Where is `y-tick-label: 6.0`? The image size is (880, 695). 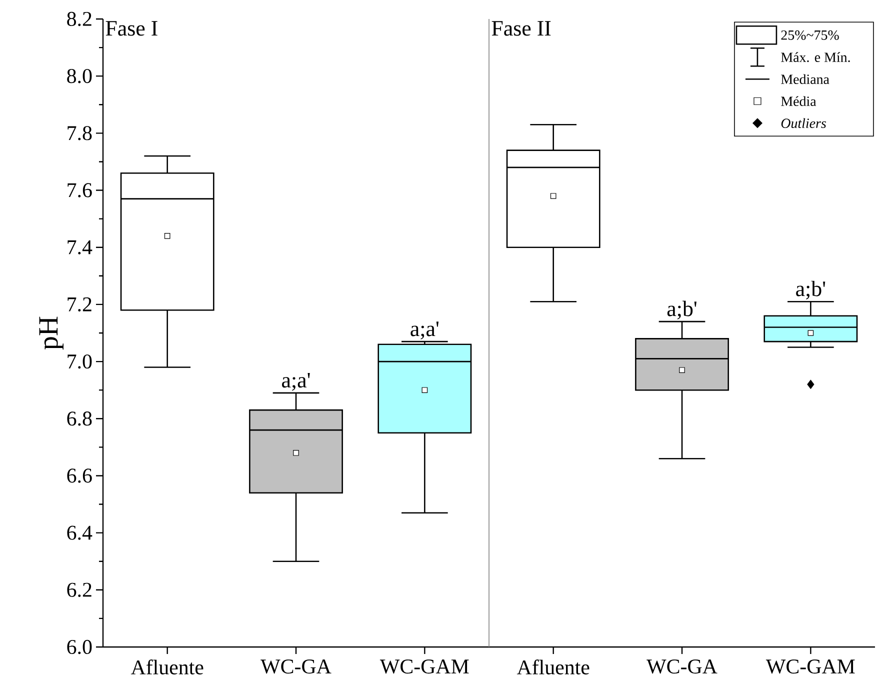 y-tick-label: 6.0 is located at coordinates (79, 647).